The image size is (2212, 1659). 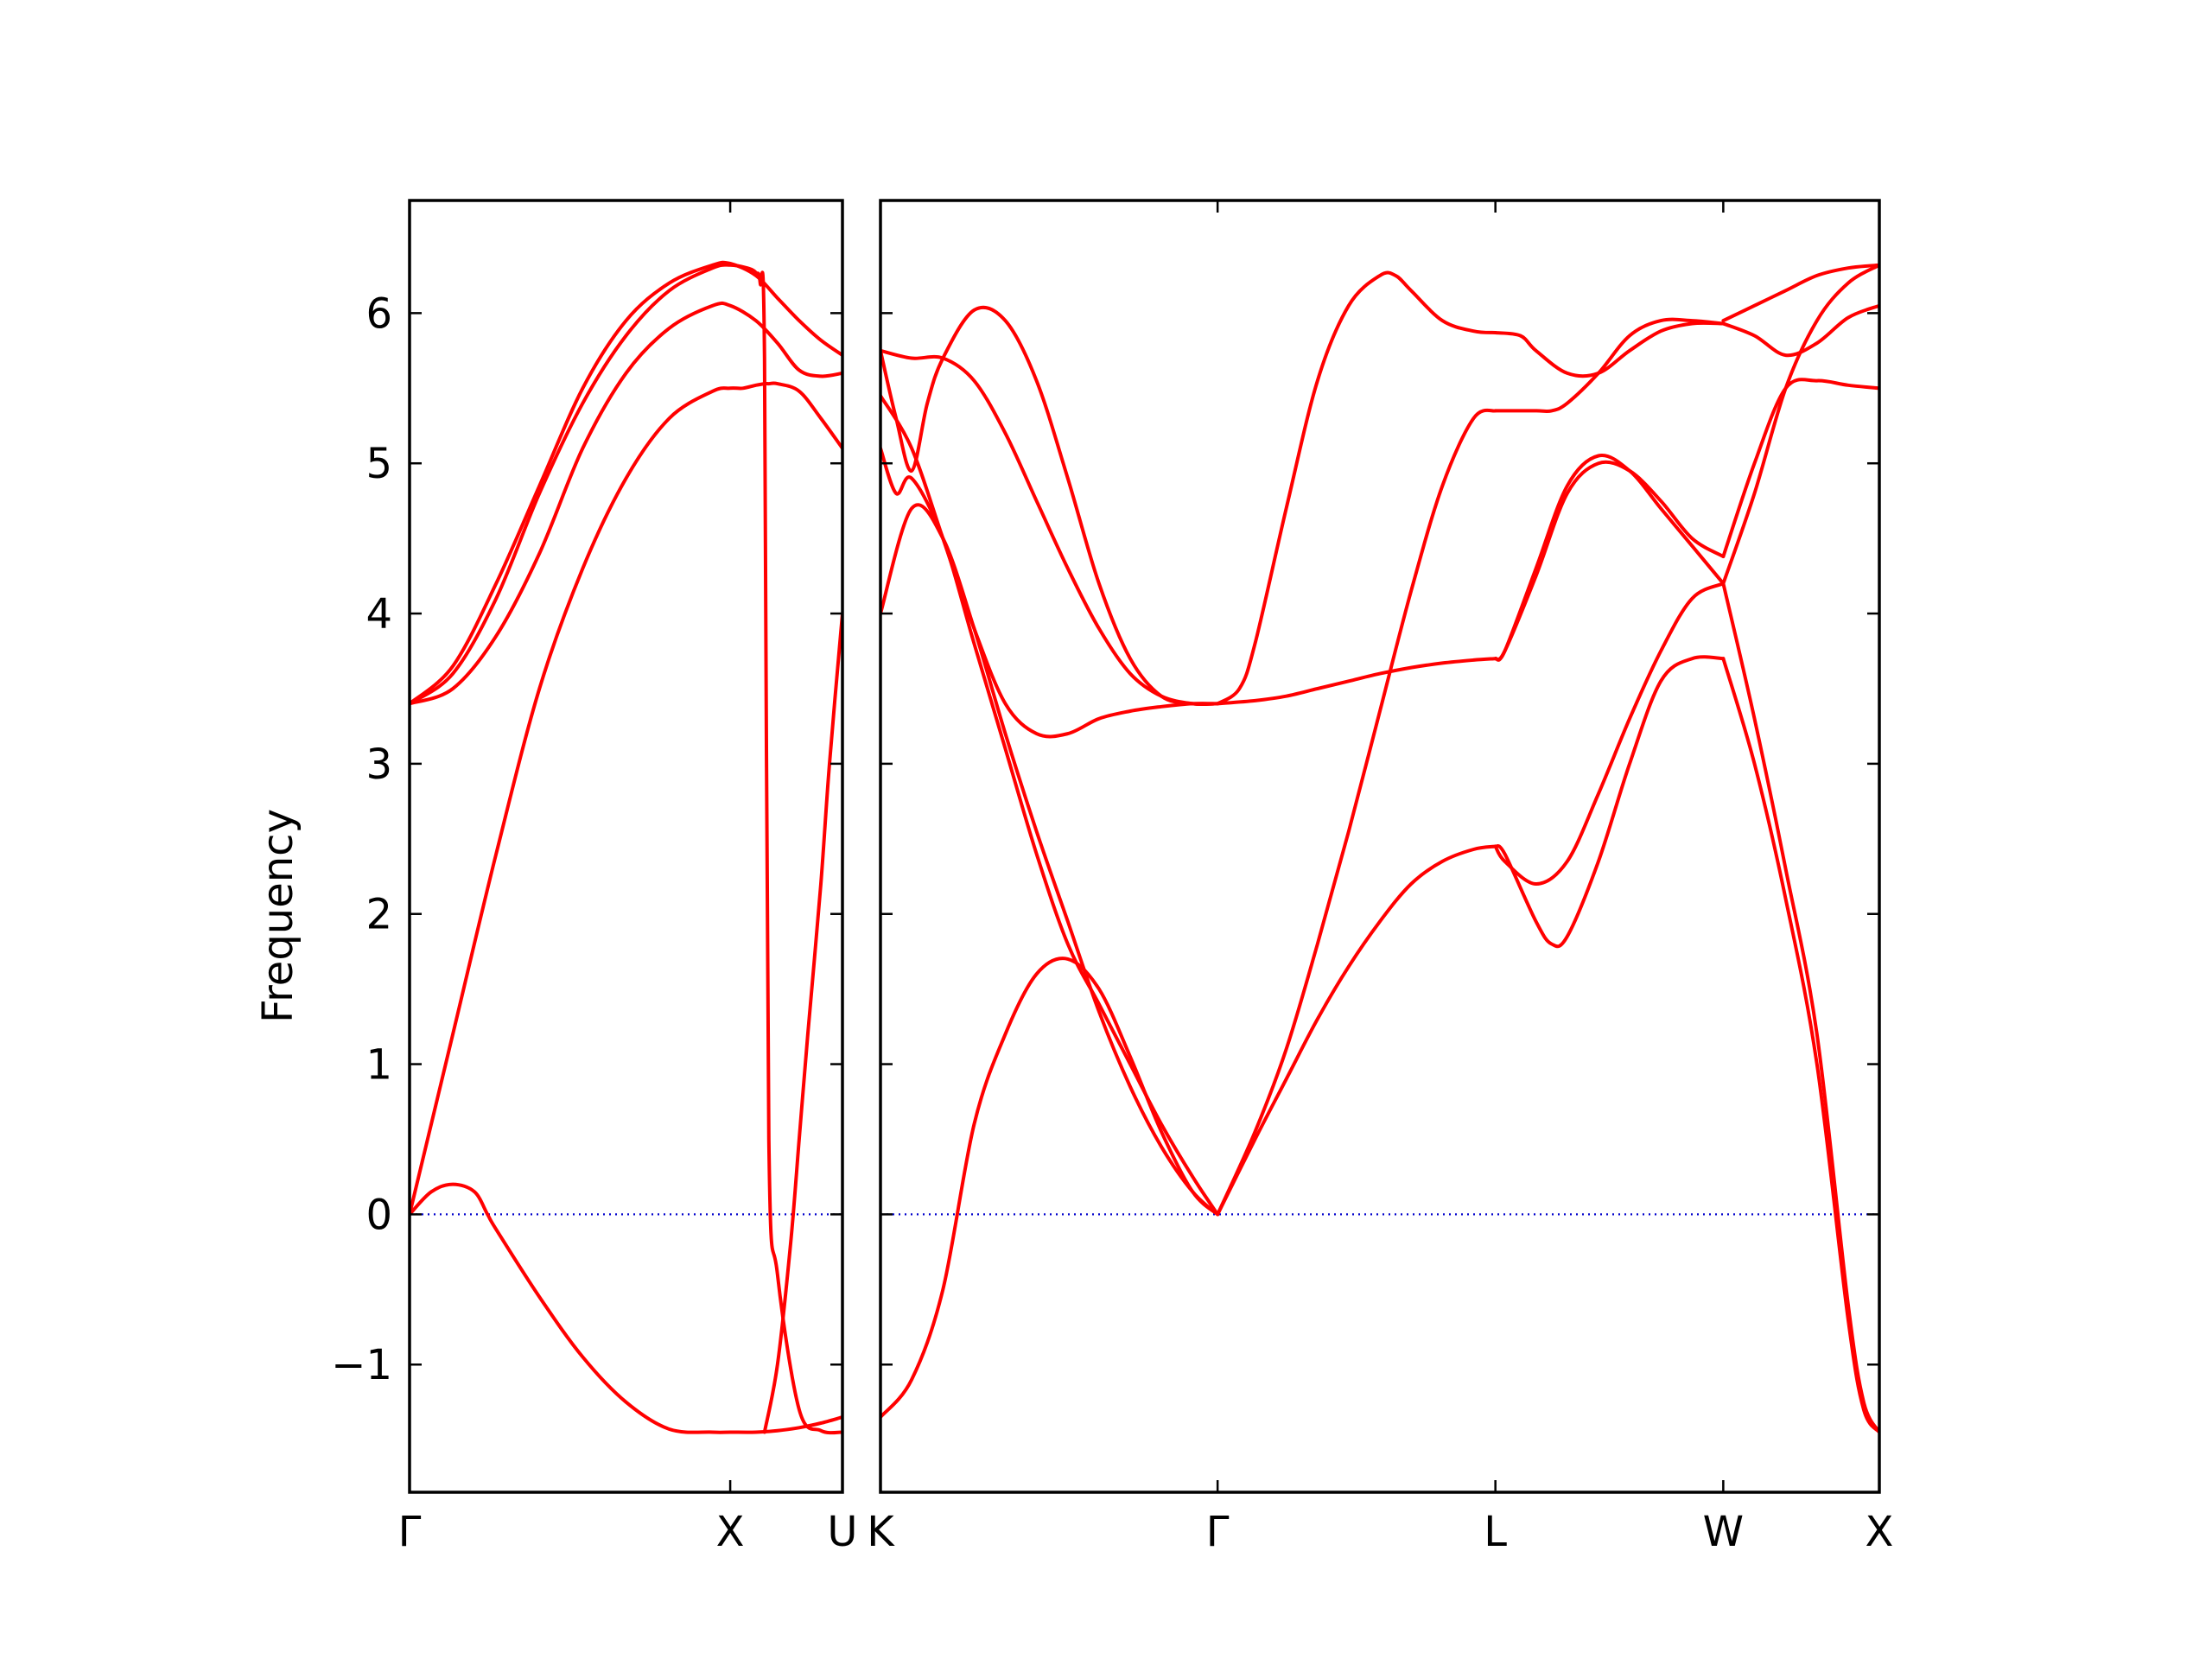 I want to click on y-tick-label: 0, so click(x=378, y=1215).